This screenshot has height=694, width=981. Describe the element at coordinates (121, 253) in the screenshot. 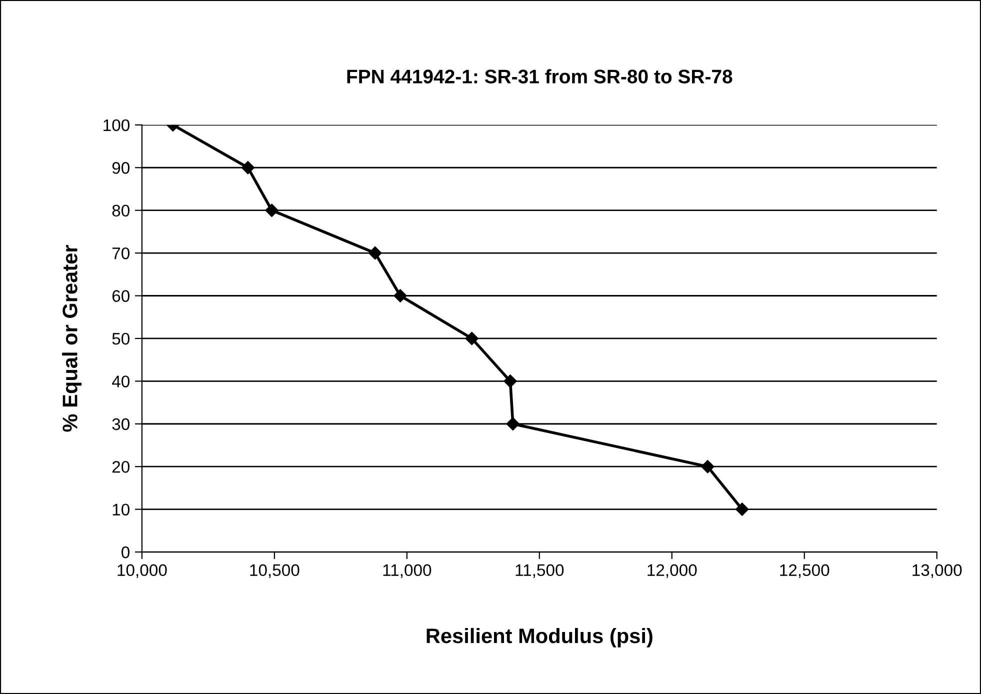

I see `y-tick-label: 70` at that location.